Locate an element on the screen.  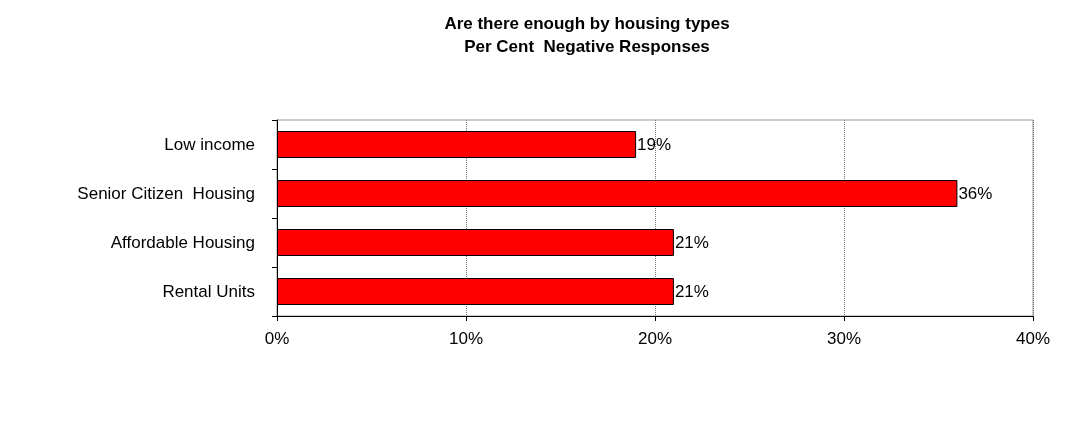
x-tick-label: 40% is located at coordinates (1033, 338).